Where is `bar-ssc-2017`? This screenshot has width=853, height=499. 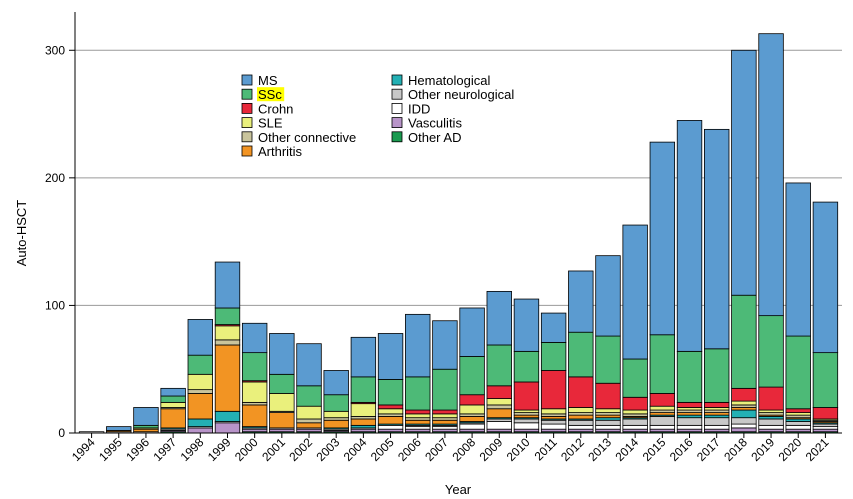
bar-ssc-2017 is located at coordinates (717, 375).